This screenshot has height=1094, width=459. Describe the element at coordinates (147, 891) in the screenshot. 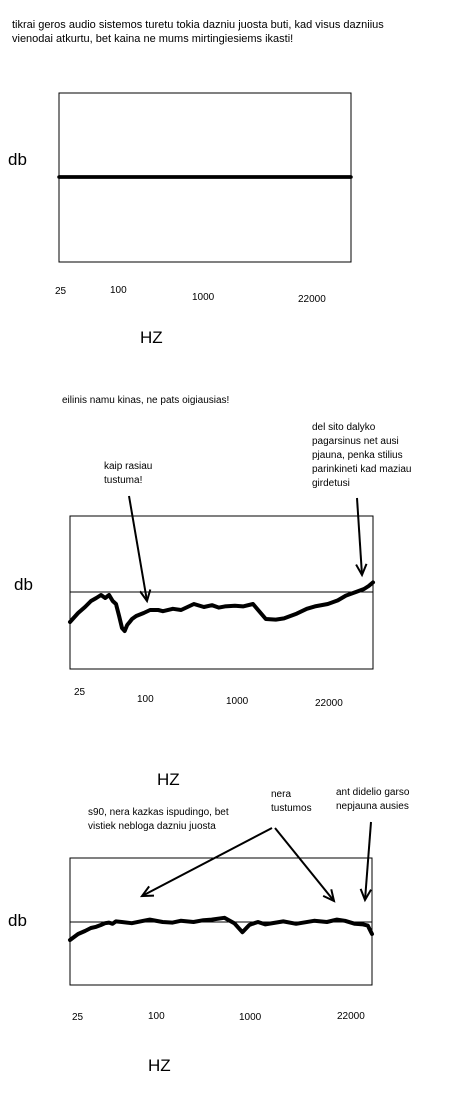

I see `chart3-arrow-left-head` at that location.